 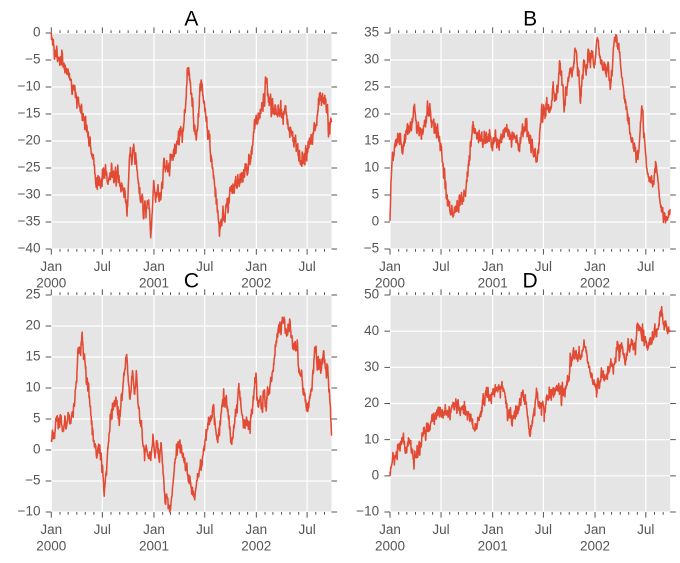 I want to click on svg-text: −25, so click(x=29, y=167).